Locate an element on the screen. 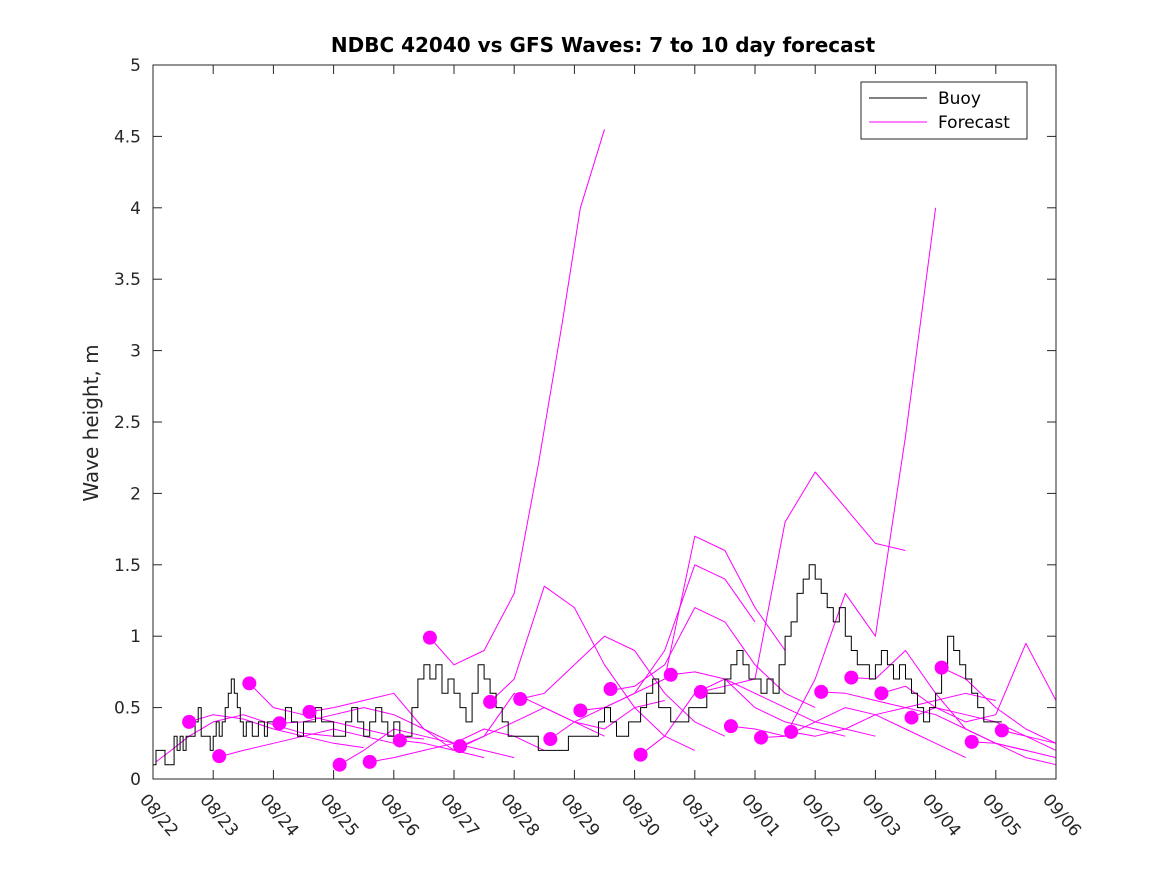 Image resolution: width=1167 pixels, height=875 pixels. y-axis-label: Wave height, m is located at coordinates (91, 422).